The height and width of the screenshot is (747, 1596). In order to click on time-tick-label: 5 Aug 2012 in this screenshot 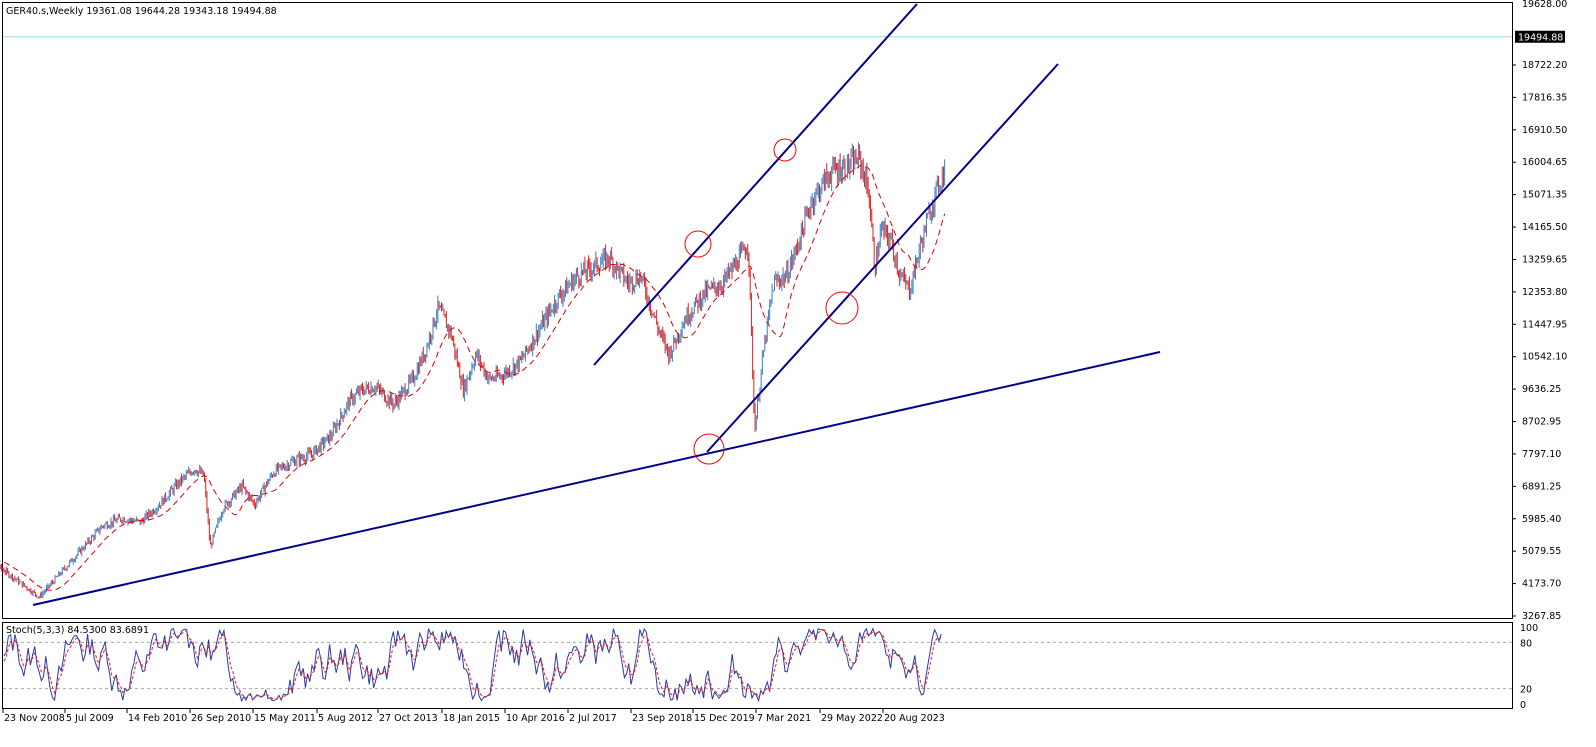, I will do `click(345, 718)`.